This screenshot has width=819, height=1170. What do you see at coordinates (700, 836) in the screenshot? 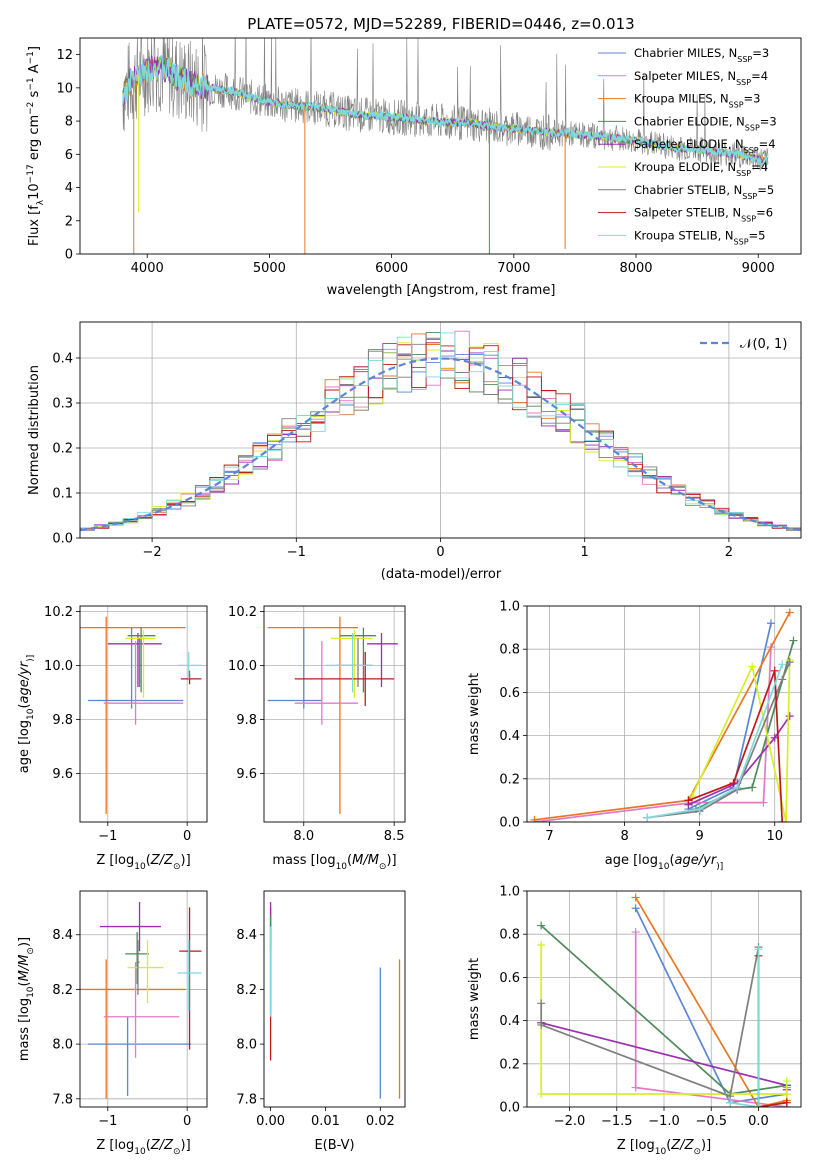
I see `x-tick-label: 9` at bounding box center [700, 836].